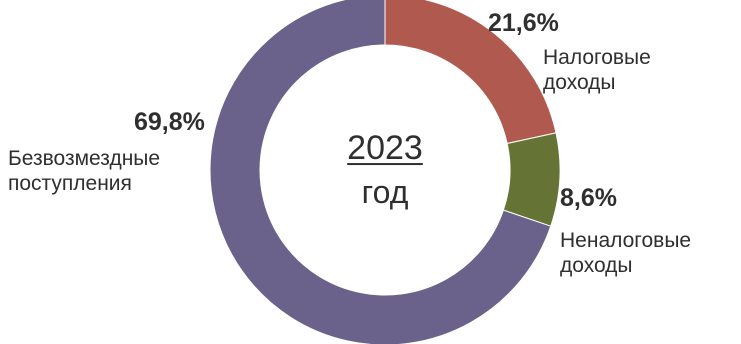 This screenshot has width=741, height=344. Describe the element at coordinates (626, 240) in the screenshot. I see `data-label-non-tax-revenue-line-1: Неналоговые` at that location.